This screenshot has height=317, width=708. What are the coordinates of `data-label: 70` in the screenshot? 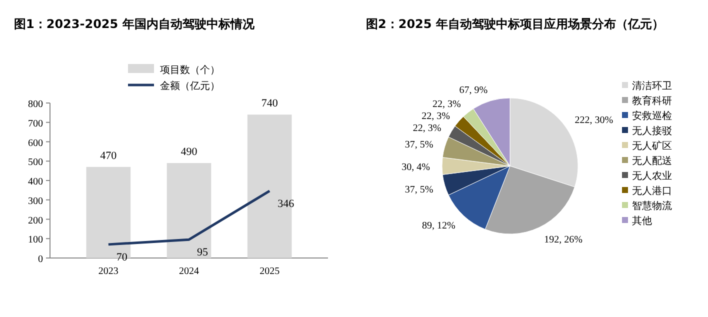 It's located at (122, 257).